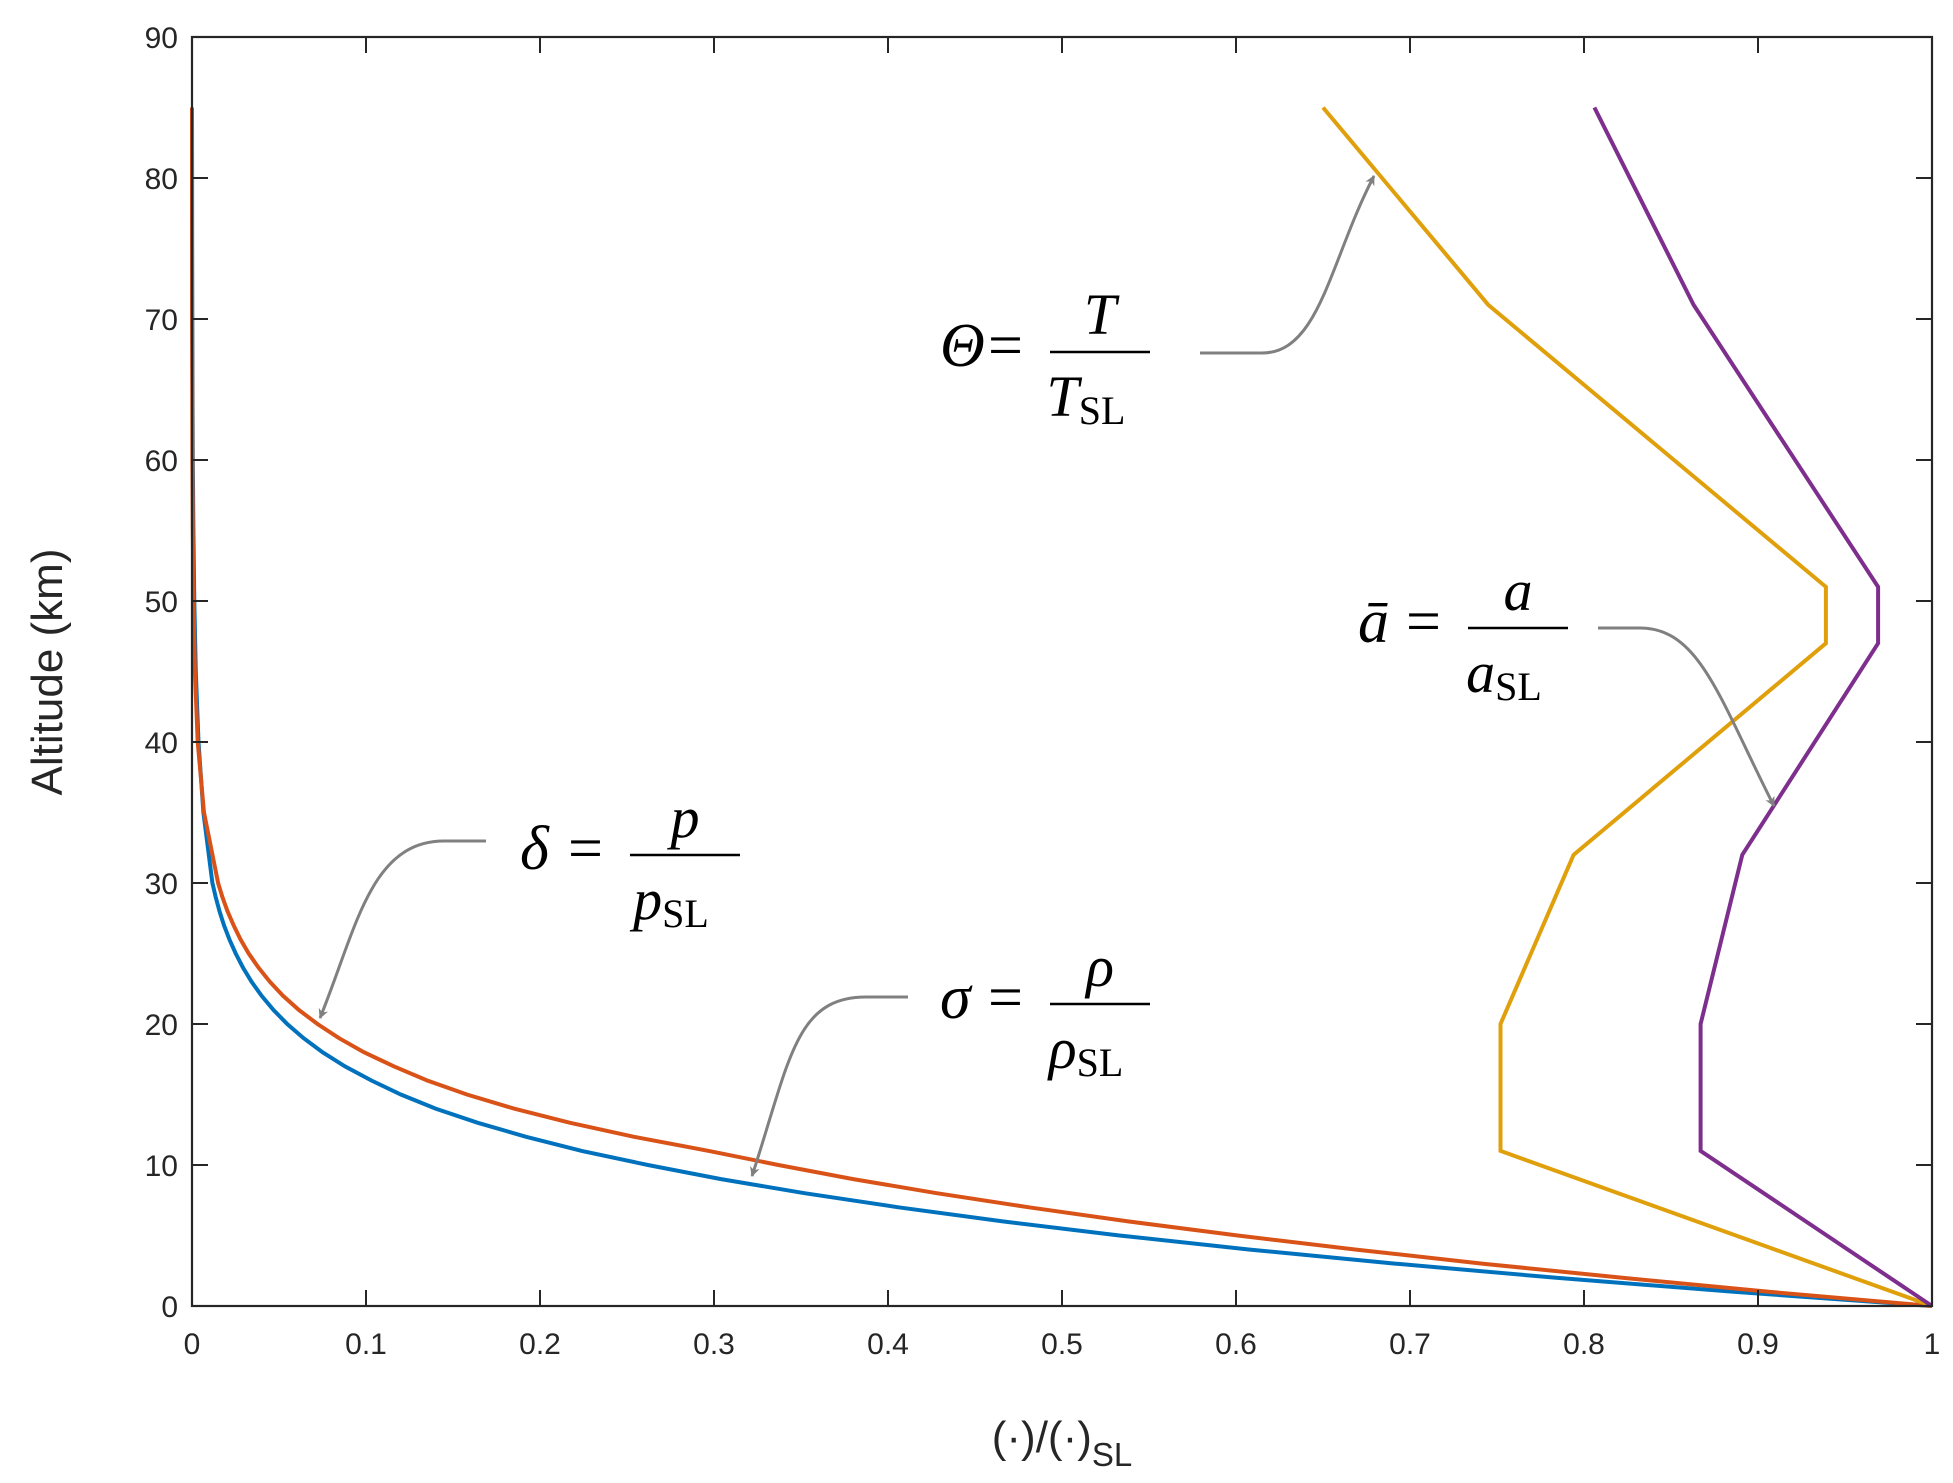 This screenshot has width=1953, height=1483. What do you see at coordinates (402, 929) in the screenshot?
I see `annotation-arrow-delta` at bounding box center [402, 929].